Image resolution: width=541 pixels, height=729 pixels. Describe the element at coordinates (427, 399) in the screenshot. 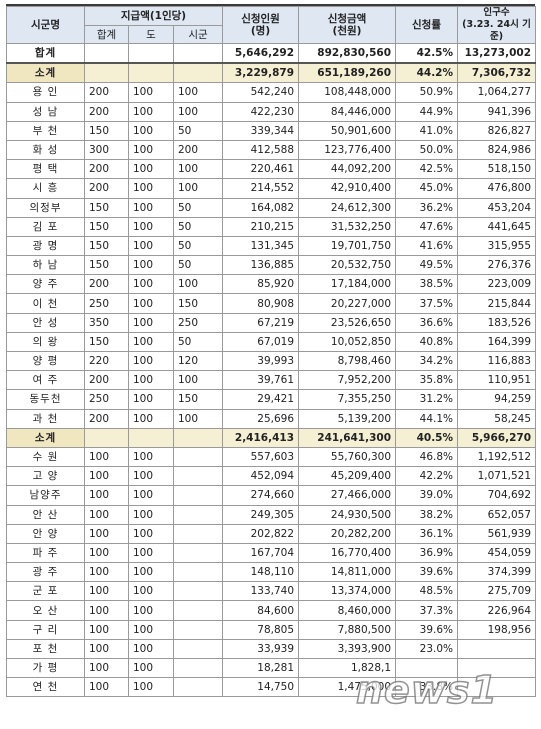

I see `application-rate: 31.2%` at that location.